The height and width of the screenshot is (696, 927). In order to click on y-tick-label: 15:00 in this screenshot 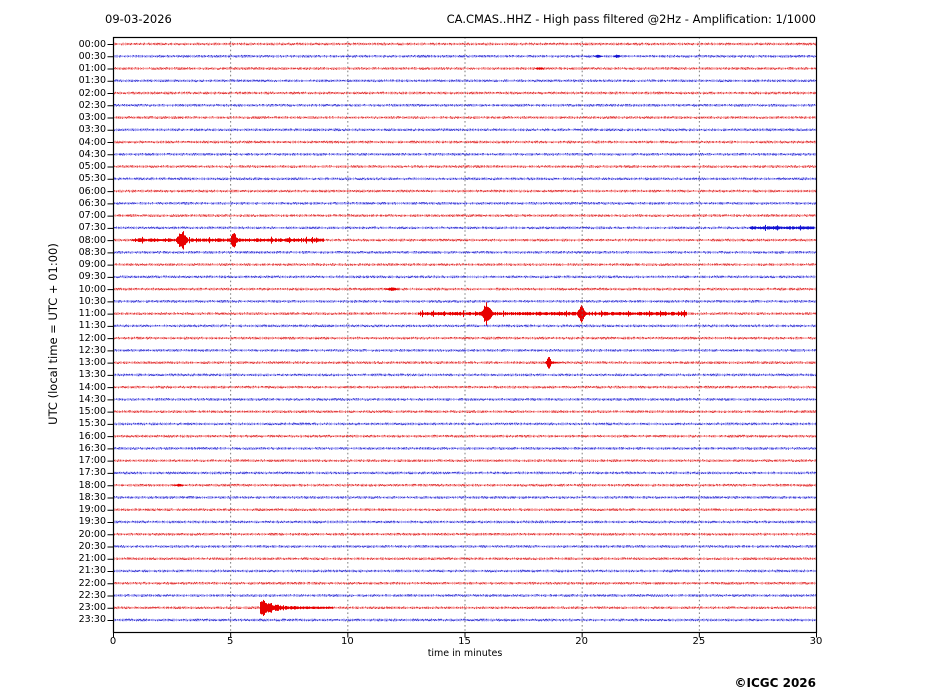, I will do `click(92, 412)`.